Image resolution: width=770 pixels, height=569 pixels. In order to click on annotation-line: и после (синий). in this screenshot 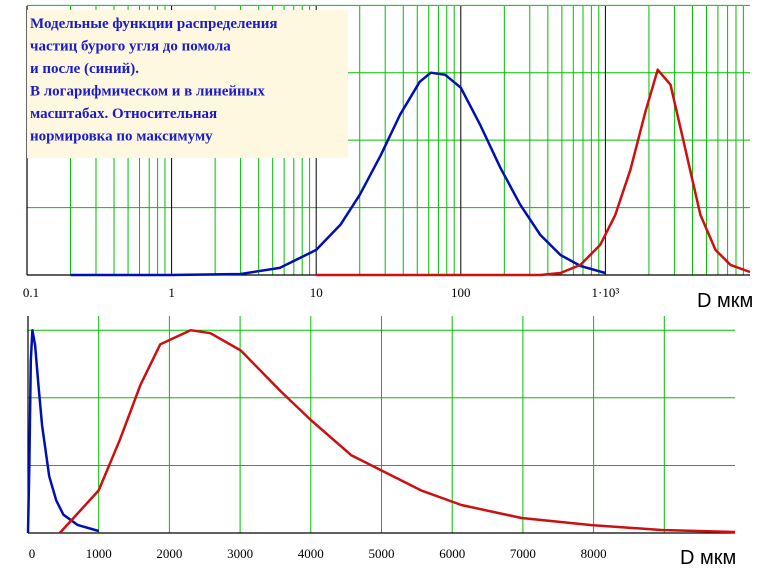, I will do `click(84, 69)`.